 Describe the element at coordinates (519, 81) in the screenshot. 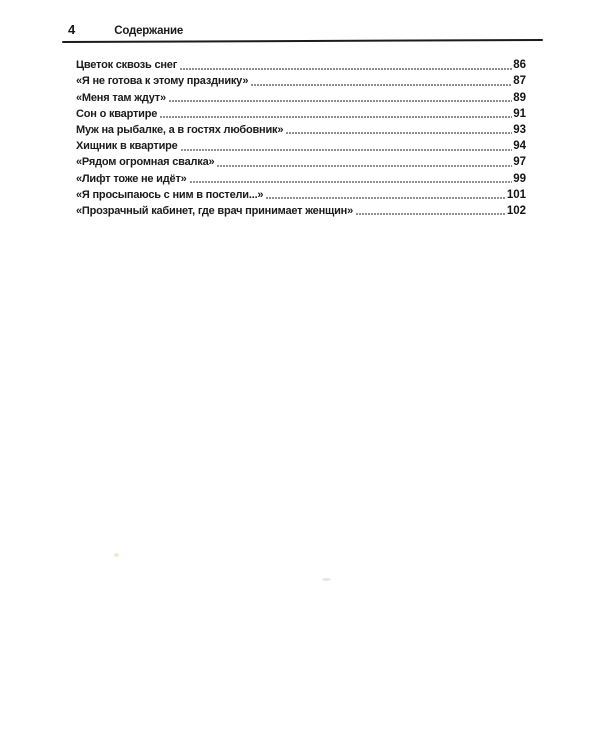

I see `toc-entry-page-number: 87` at that location.